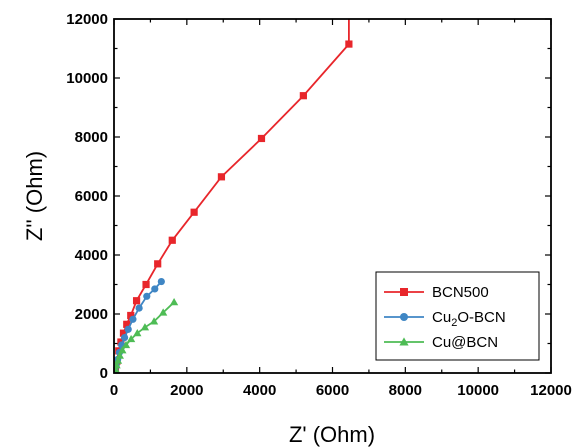 This screenshot has width=582, height=447. What do you see at coordinates (332, 390) in the screenshot?
I see `x-tick-label: 6000` at bounding box center [332, 390].